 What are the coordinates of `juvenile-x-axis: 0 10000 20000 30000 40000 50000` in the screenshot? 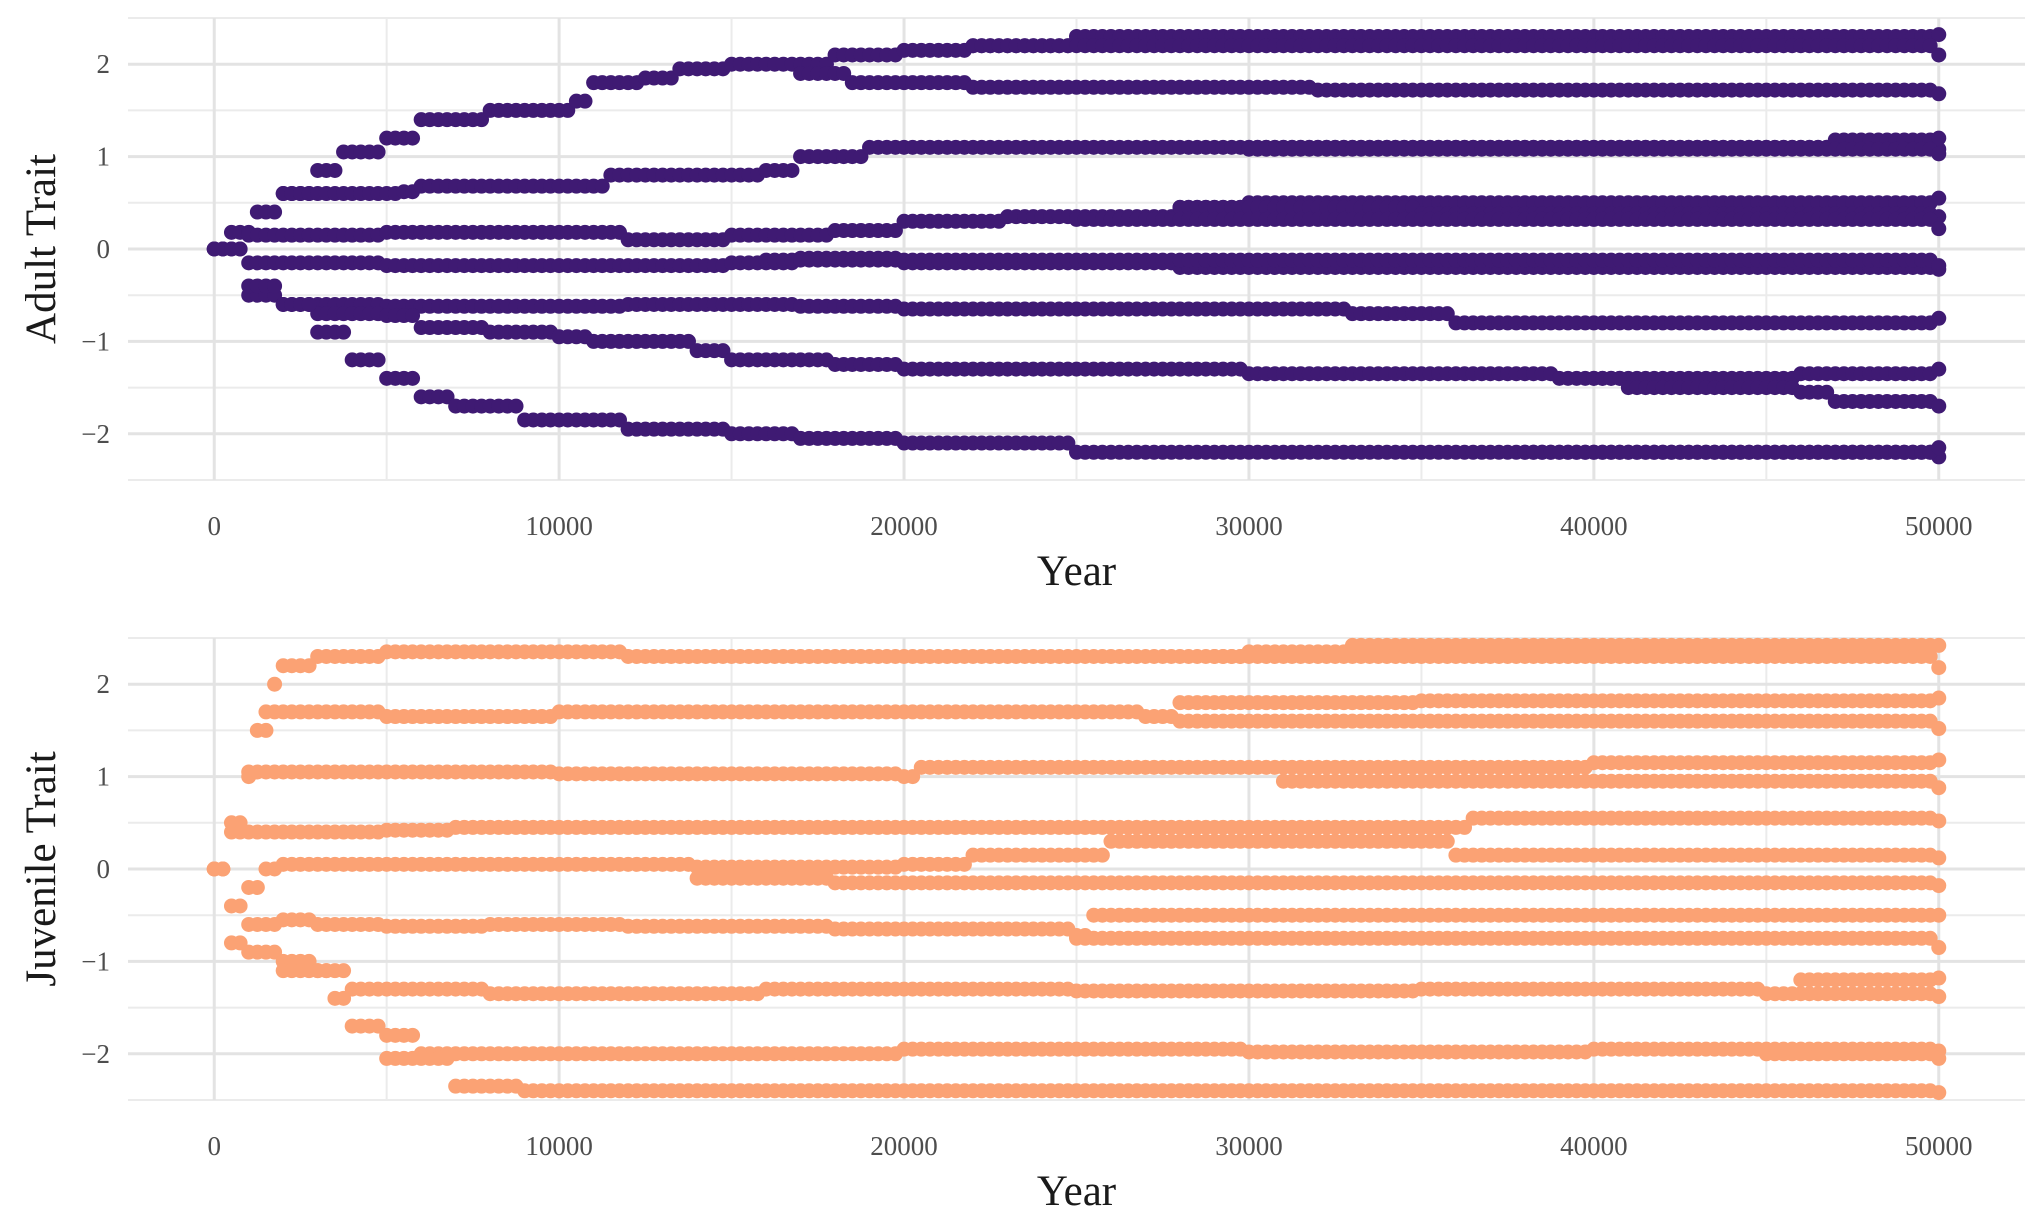 It's located at (1089, 1146).